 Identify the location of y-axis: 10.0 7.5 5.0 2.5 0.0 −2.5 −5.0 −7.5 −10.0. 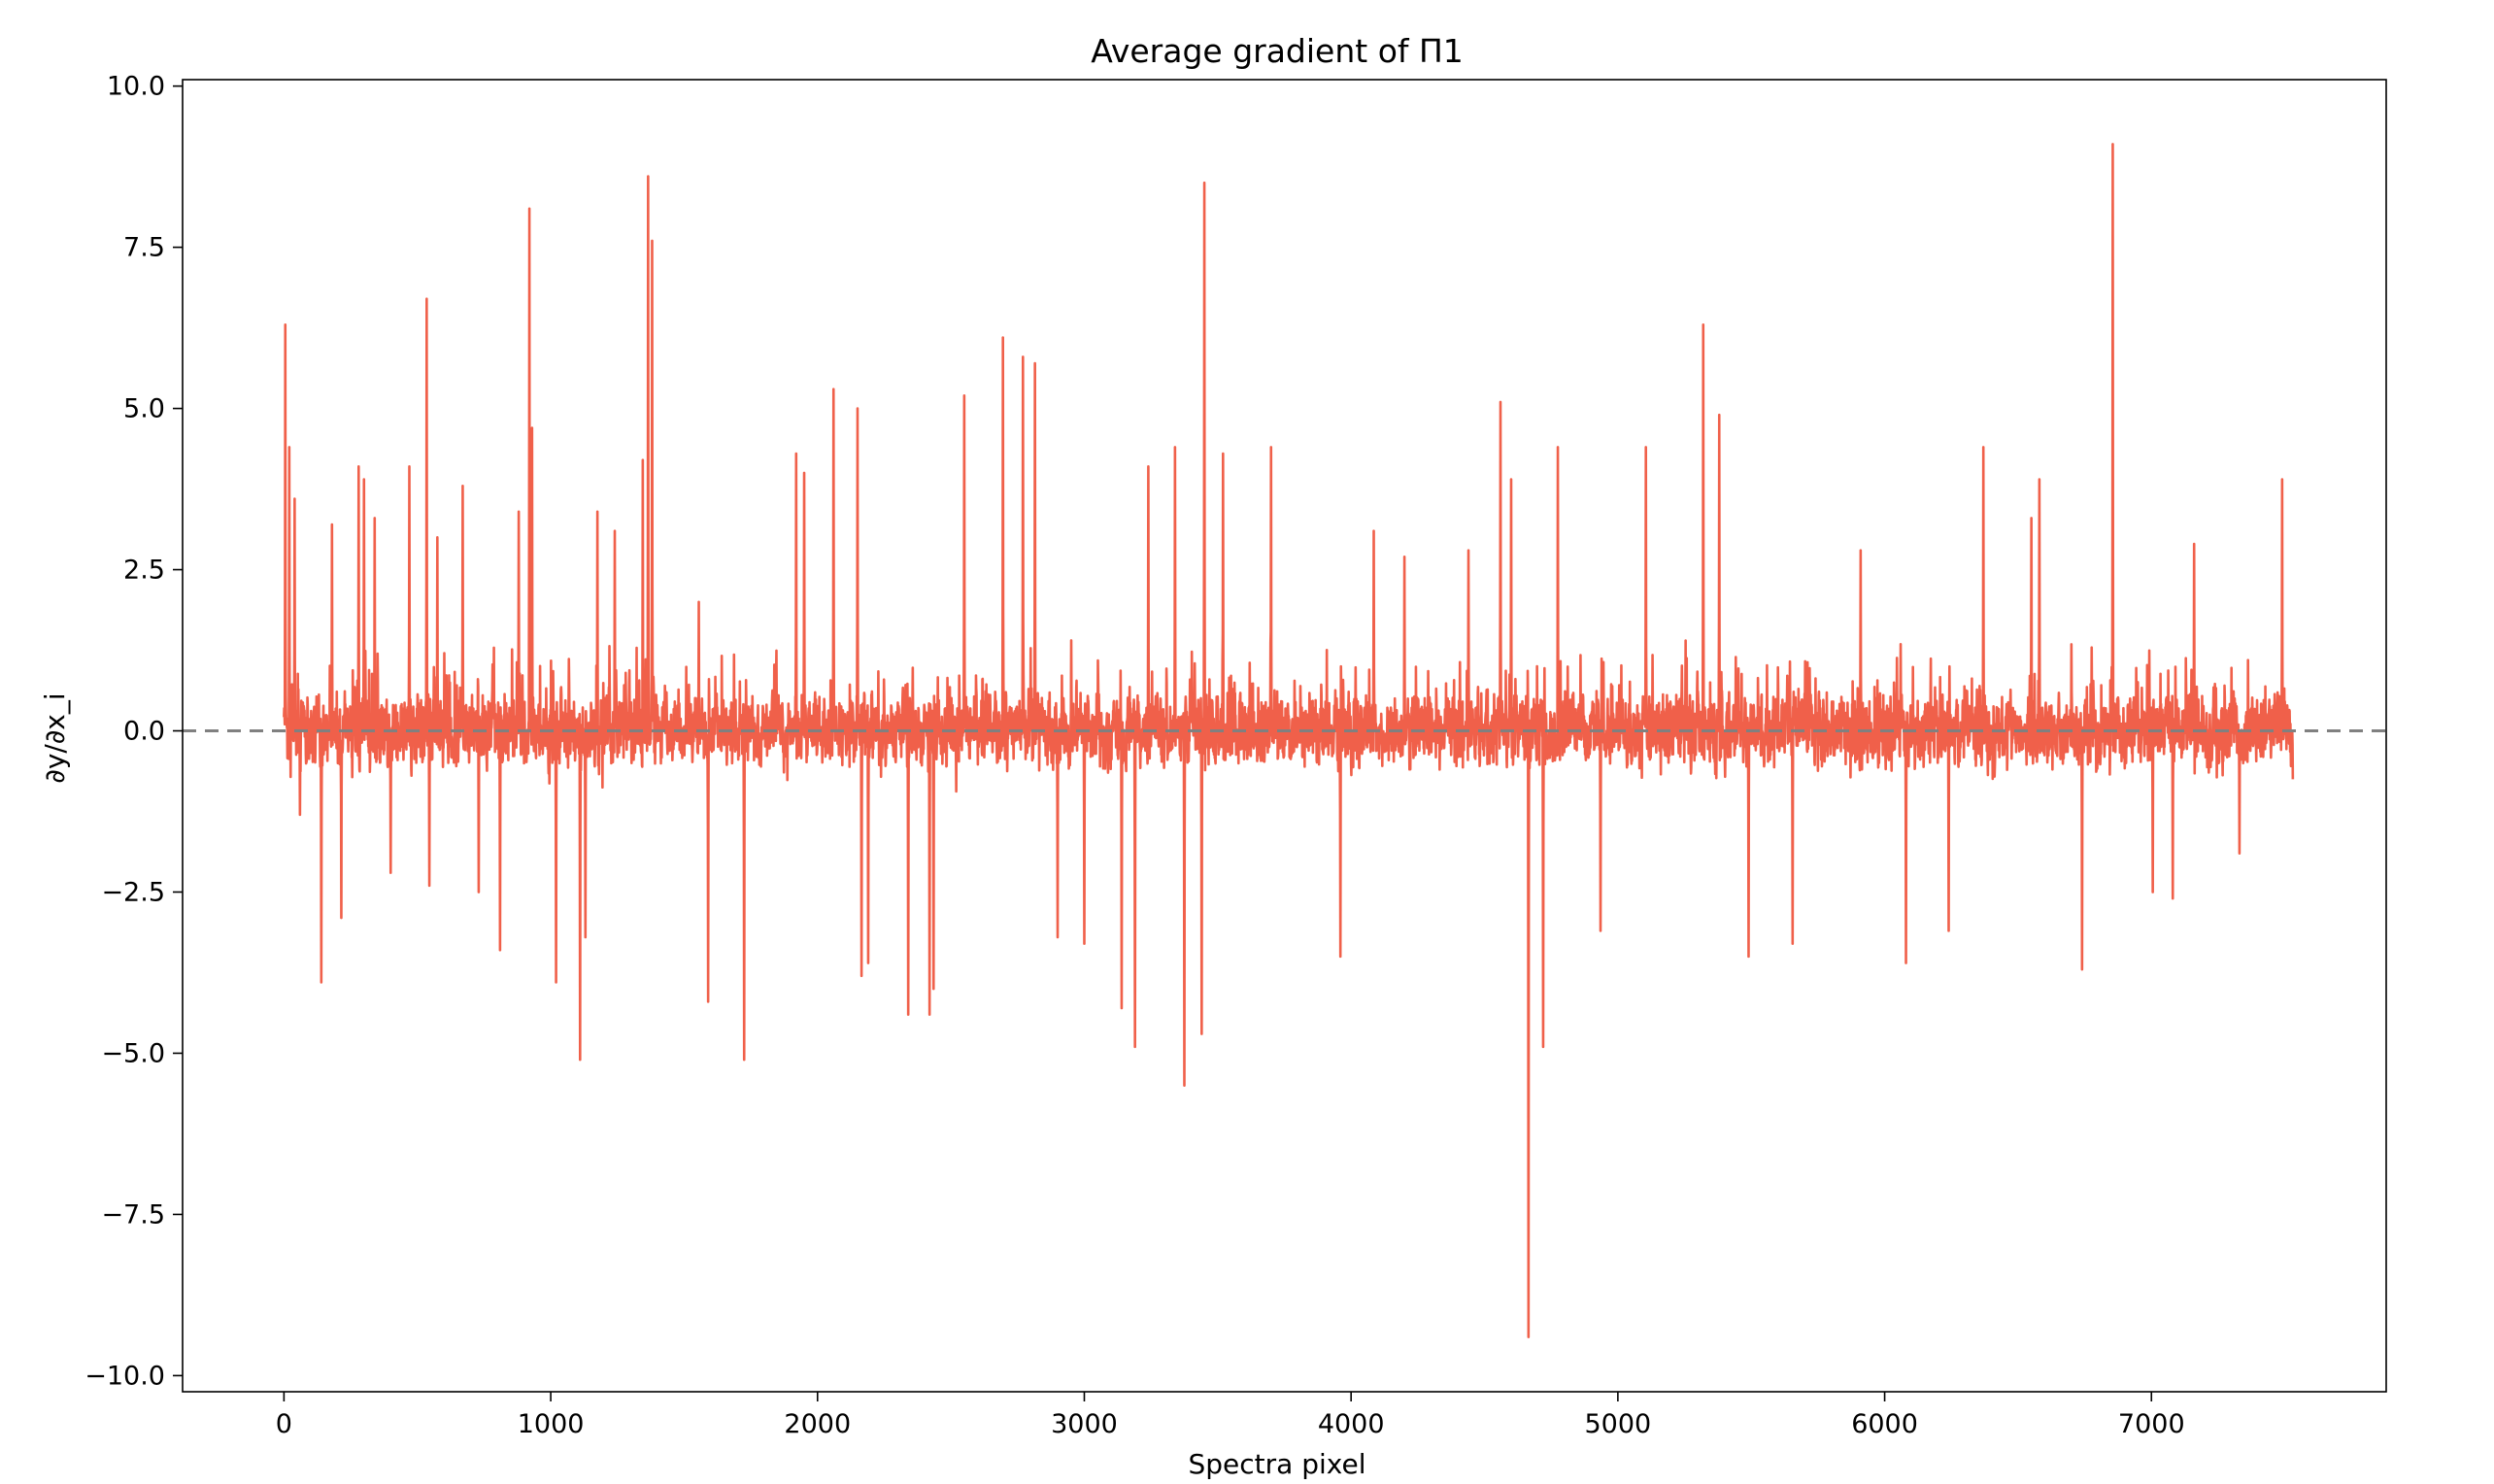
(133, 731).